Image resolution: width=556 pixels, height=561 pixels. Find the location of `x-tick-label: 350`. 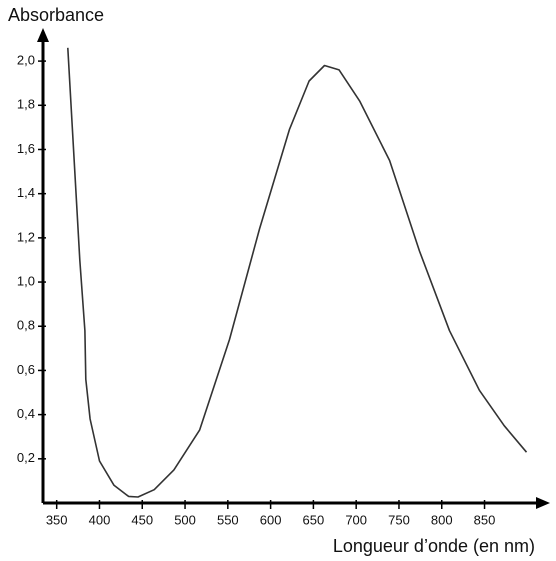

x-tick-label: 350 is located at coordinates (57, 519).